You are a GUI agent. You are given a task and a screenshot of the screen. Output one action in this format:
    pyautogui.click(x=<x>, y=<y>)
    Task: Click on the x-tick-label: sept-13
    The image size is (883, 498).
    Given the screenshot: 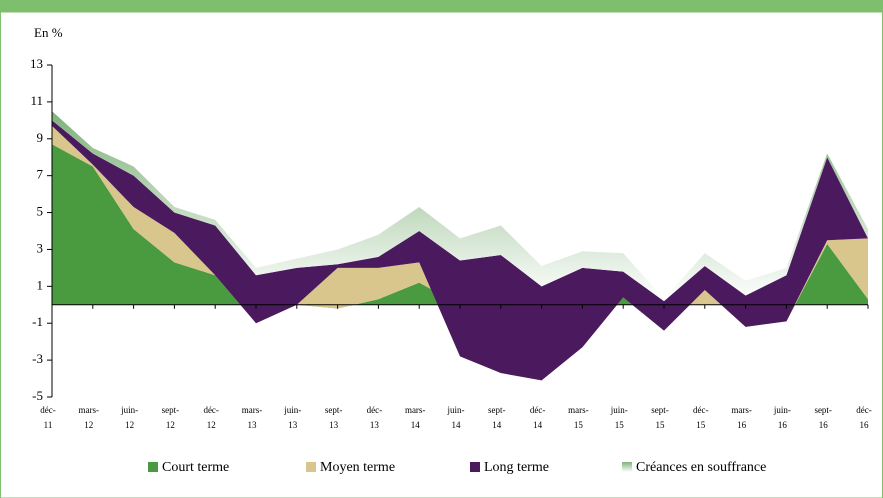 What is the action you would take?
    pyautogui.click(x=334, y=417)
    